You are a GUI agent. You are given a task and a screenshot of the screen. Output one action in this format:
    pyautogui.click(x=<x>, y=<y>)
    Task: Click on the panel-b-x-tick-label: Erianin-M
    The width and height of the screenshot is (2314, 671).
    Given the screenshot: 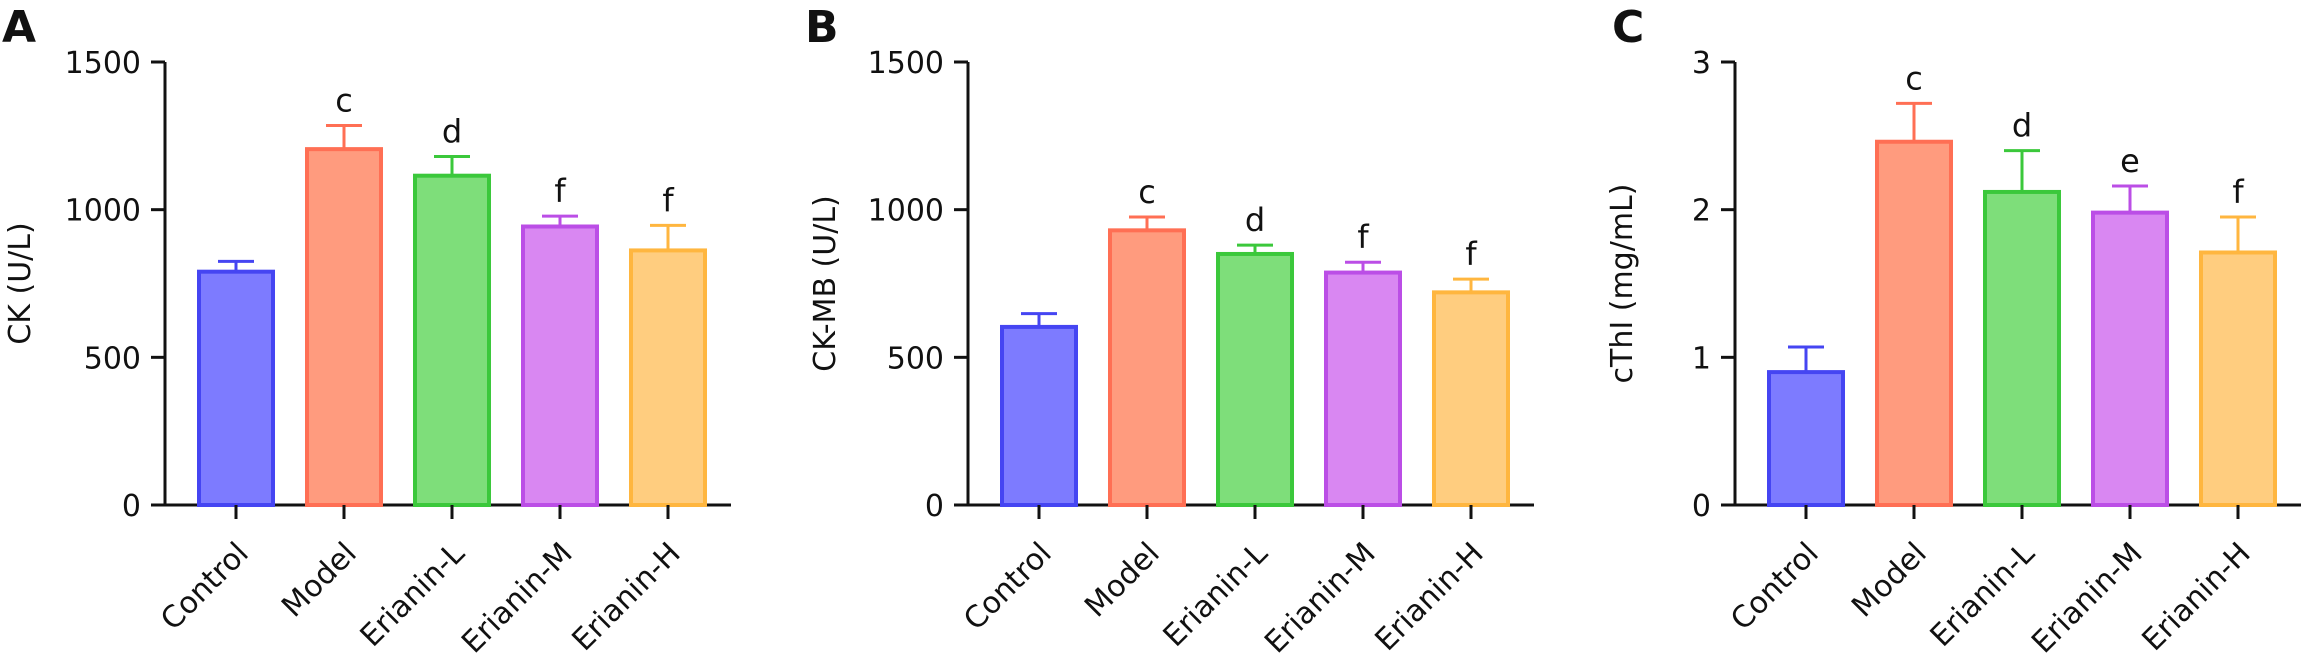 What is the action you would take?
    pyautogui.click(x=1320, y=598)
    